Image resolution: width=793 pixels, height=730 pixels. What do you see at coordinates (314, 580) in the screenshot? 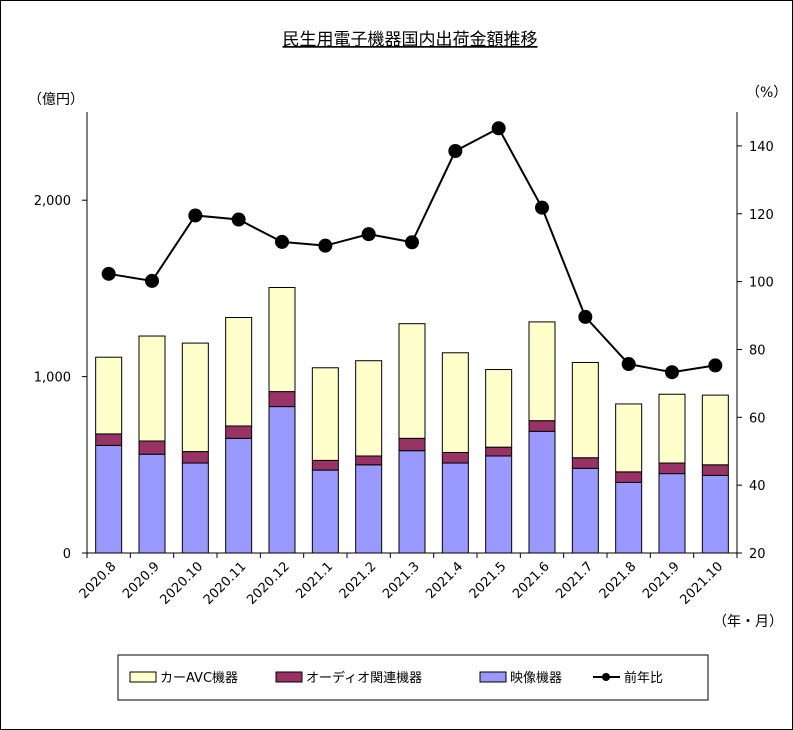
I see `x-tick-label-5: 2021.1` at bounding box center [314, 580].